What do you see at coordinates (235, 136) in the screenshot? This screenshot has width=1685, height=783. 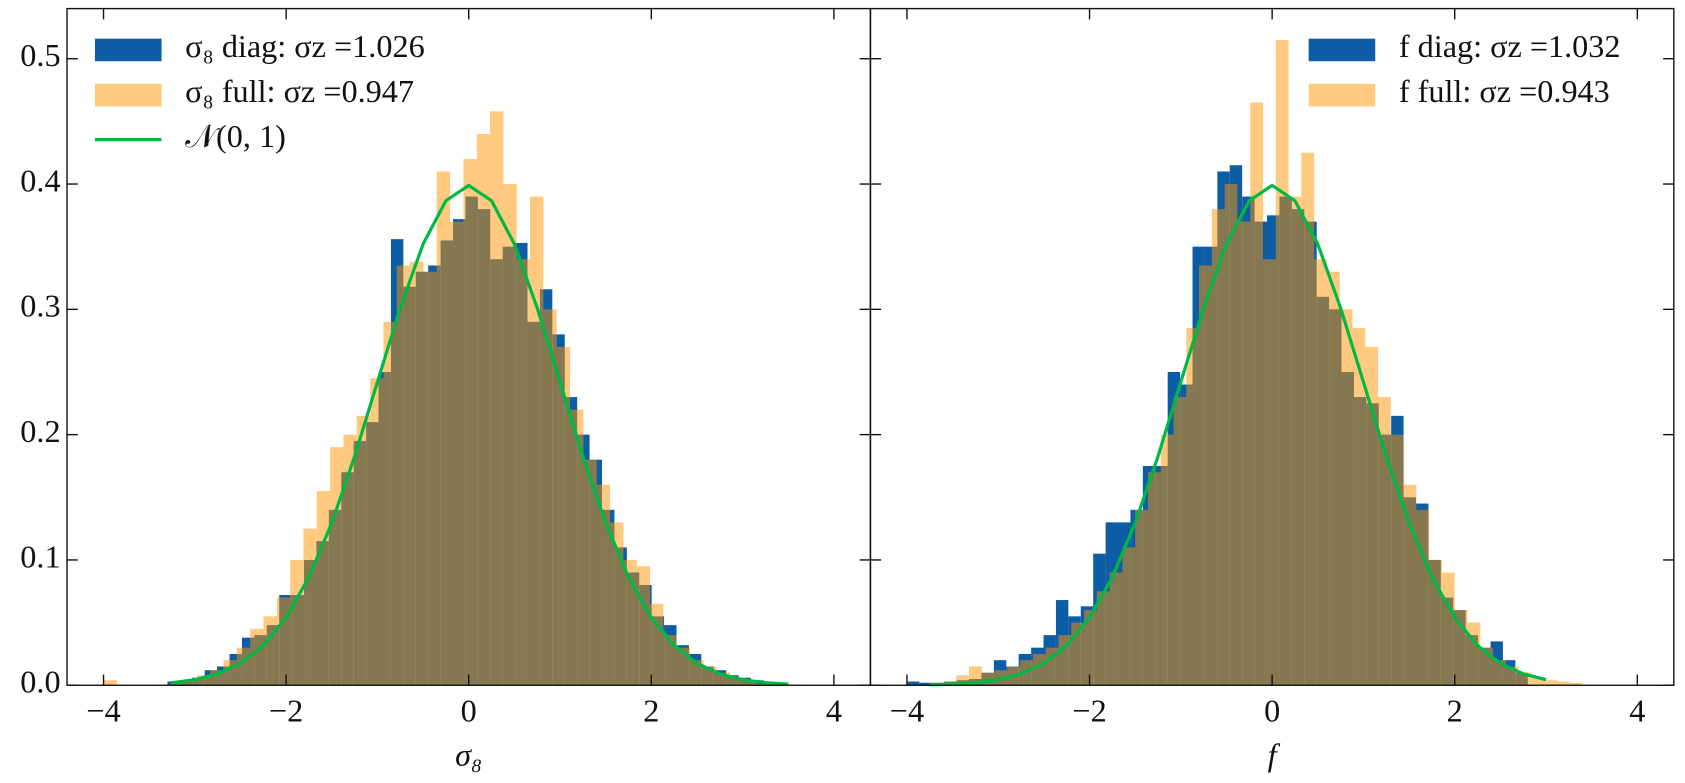 I see `legend-label: 𝒩(0, 1)` at bounding box center [235, 136].